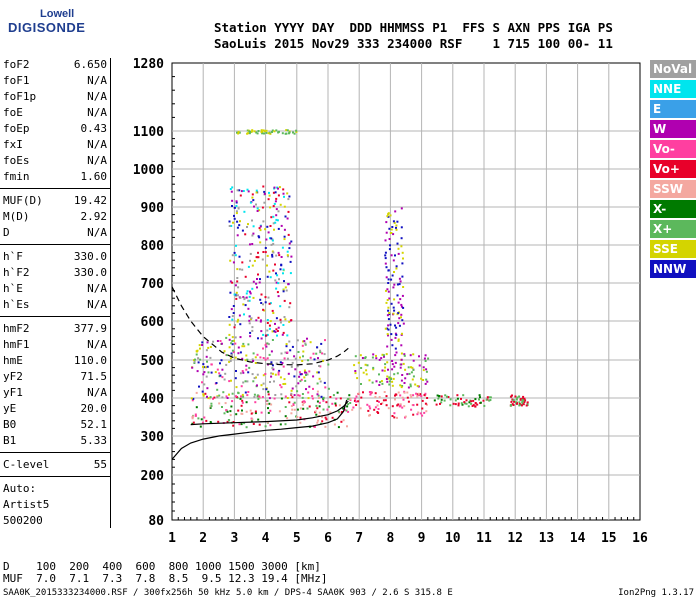  I want to click on auto-label: Auto:, so click(20, 488).